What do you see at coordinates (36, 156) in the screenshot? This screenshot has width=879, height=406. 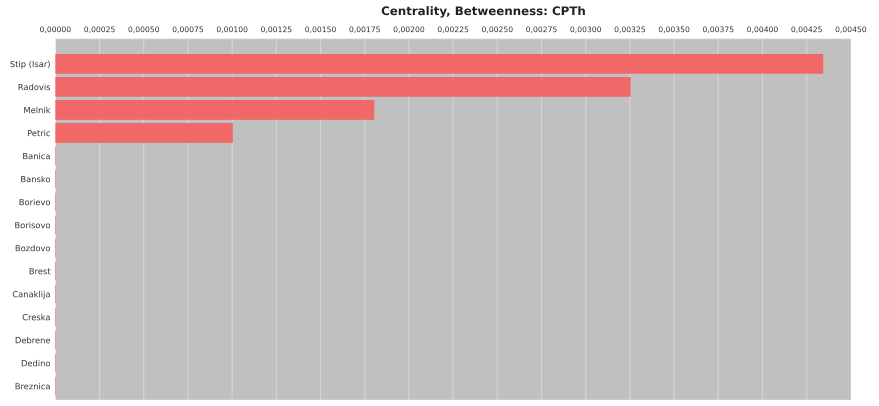 I see `y-tick-label: Banica` at bounding box center [36, 156].